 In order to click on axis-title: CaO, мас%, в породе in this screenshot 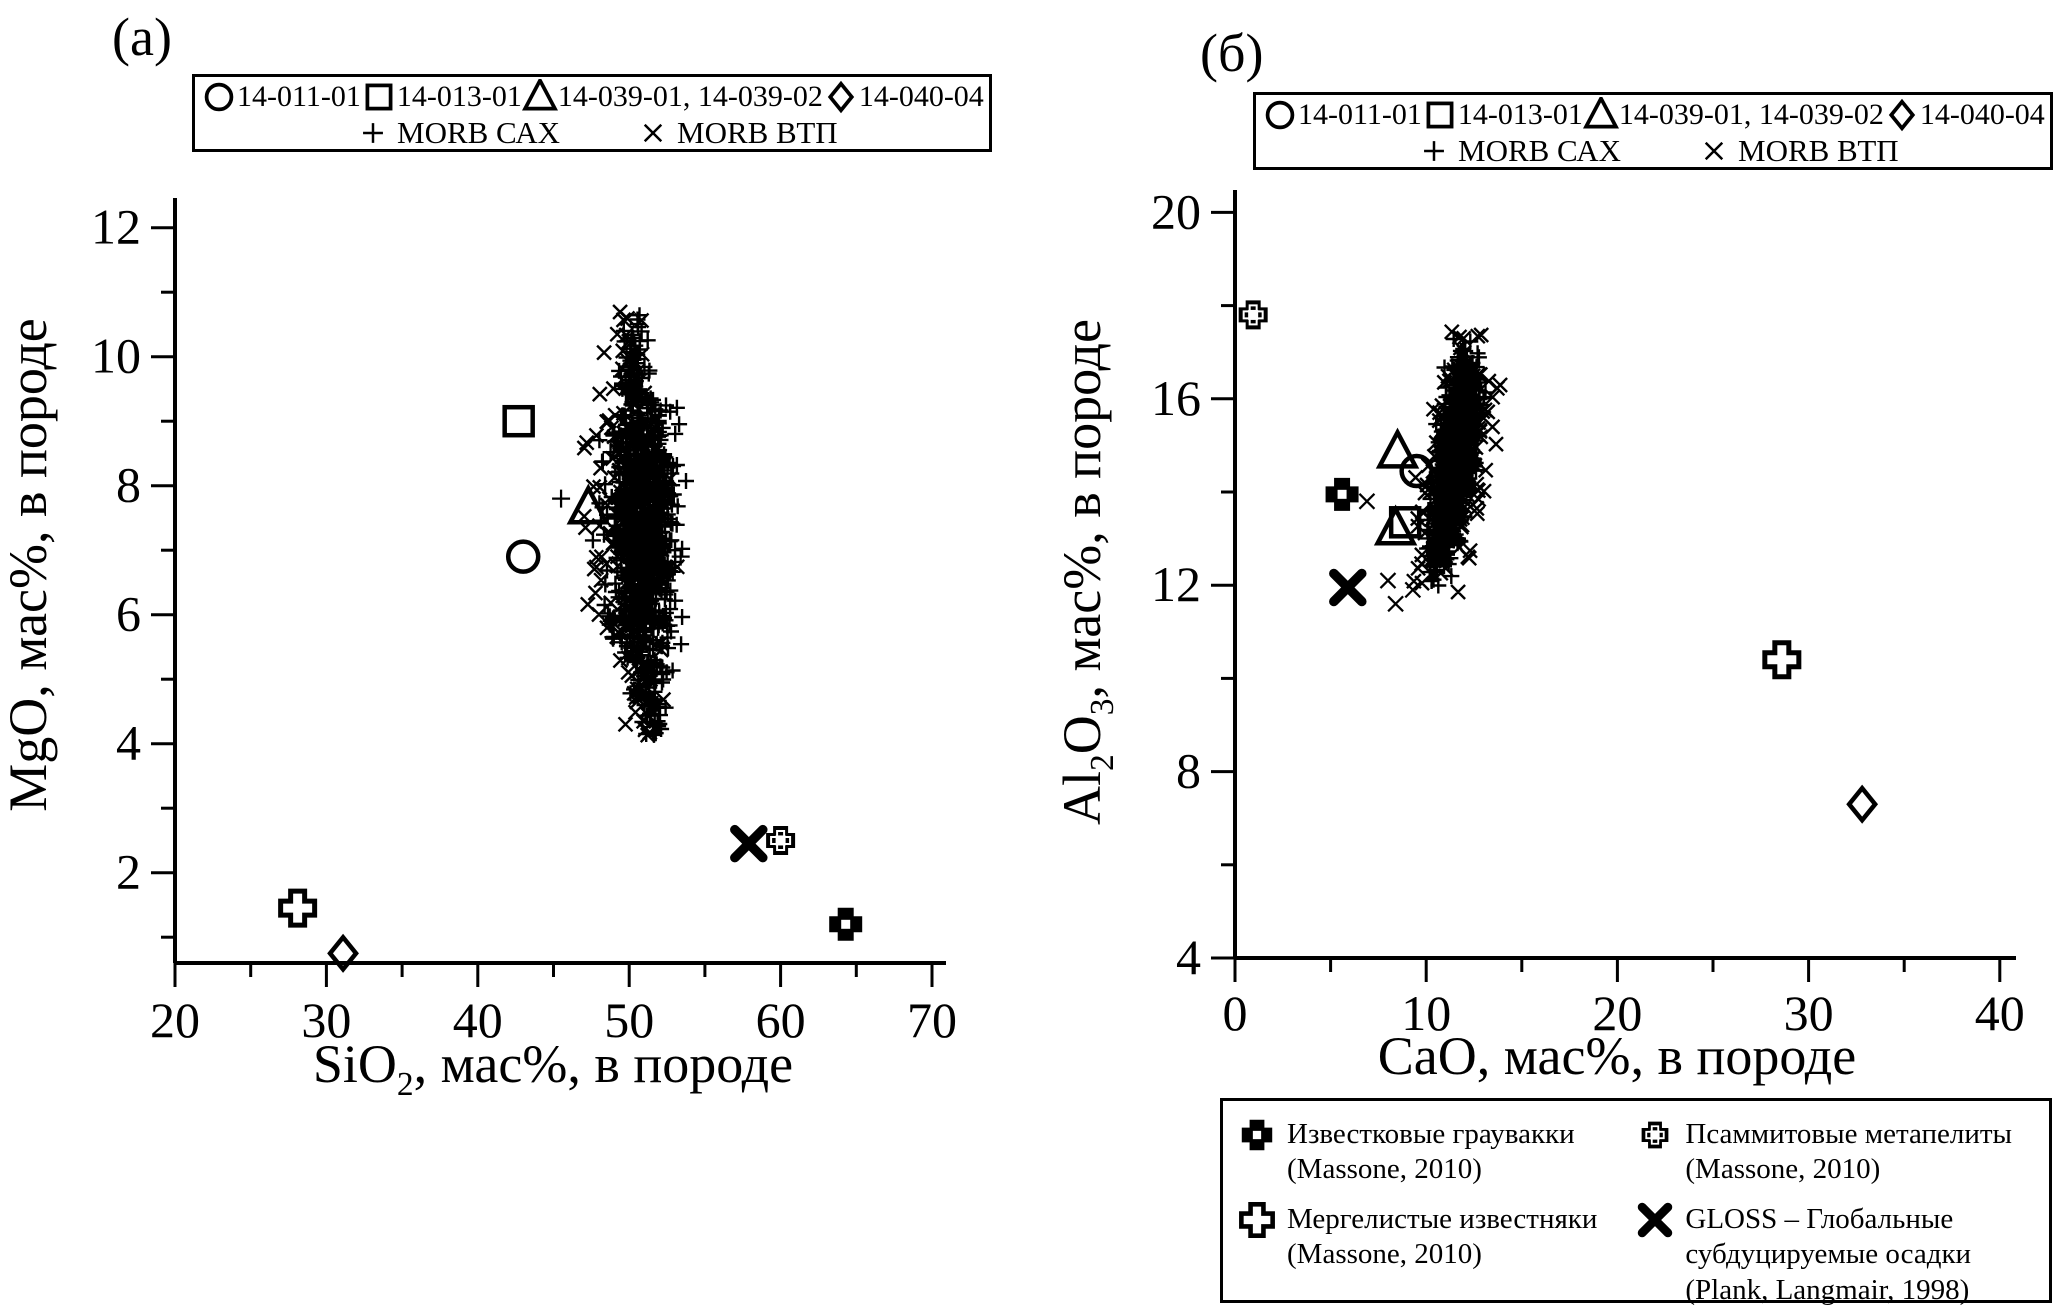, I will do `click(1617, 1056)`.